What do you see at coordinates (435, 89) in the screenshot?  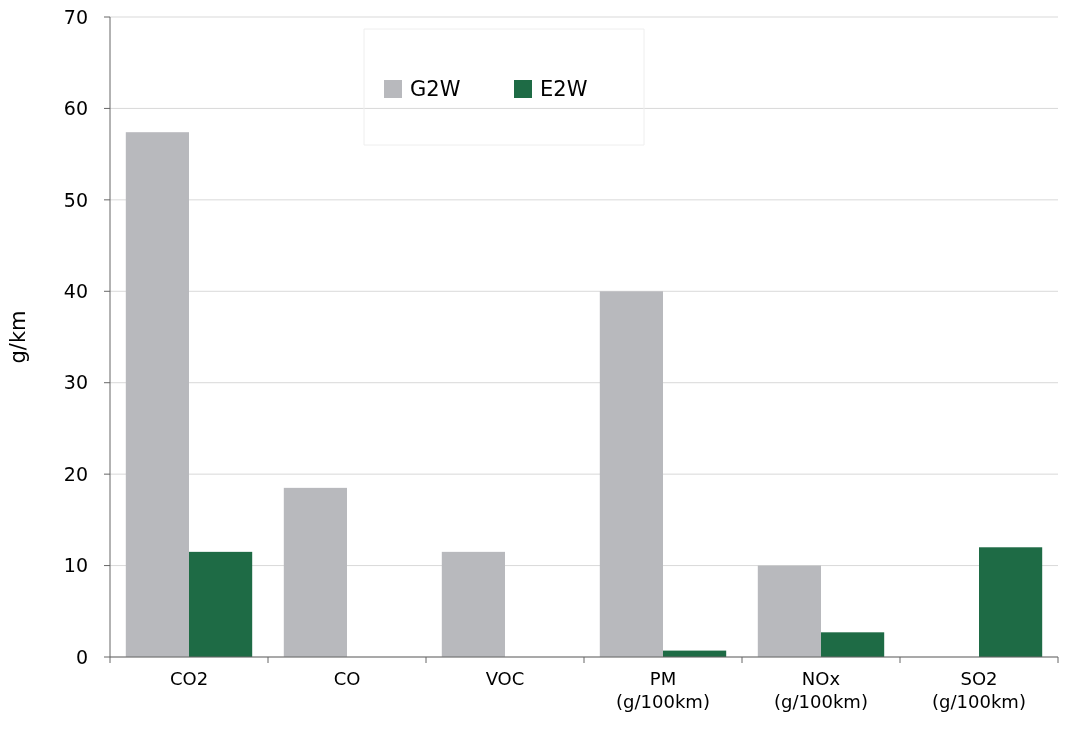 I see `legend-label: G2W` at bounding box center [435, 89].